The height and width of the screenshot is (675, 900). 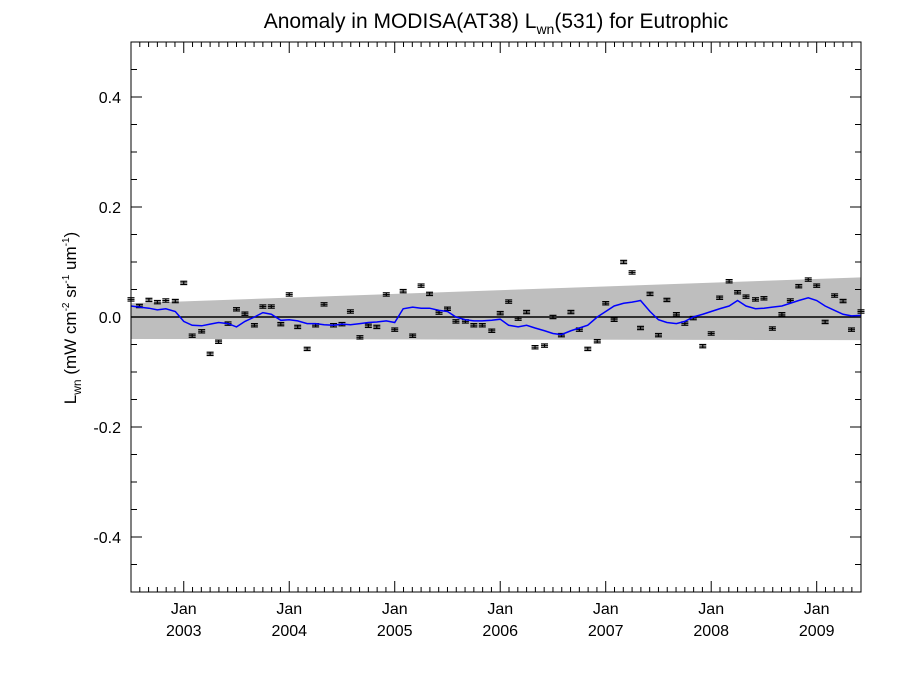 I want to click on y-axis-label-main: L, so click(x=70, y=399).